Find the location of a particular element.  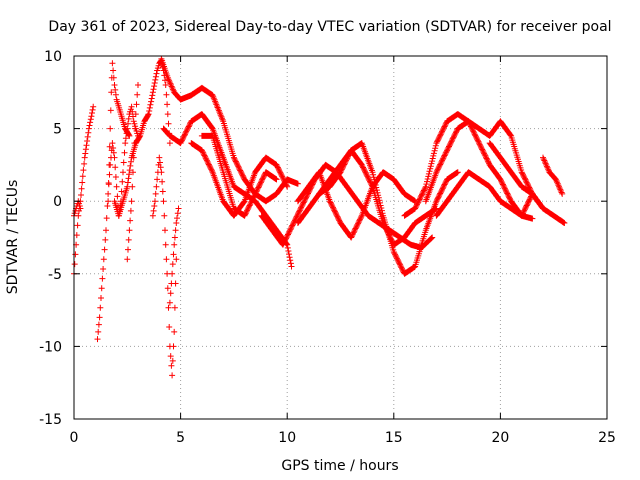

y-tick-label: 10 is located at coordinates (53, 57).